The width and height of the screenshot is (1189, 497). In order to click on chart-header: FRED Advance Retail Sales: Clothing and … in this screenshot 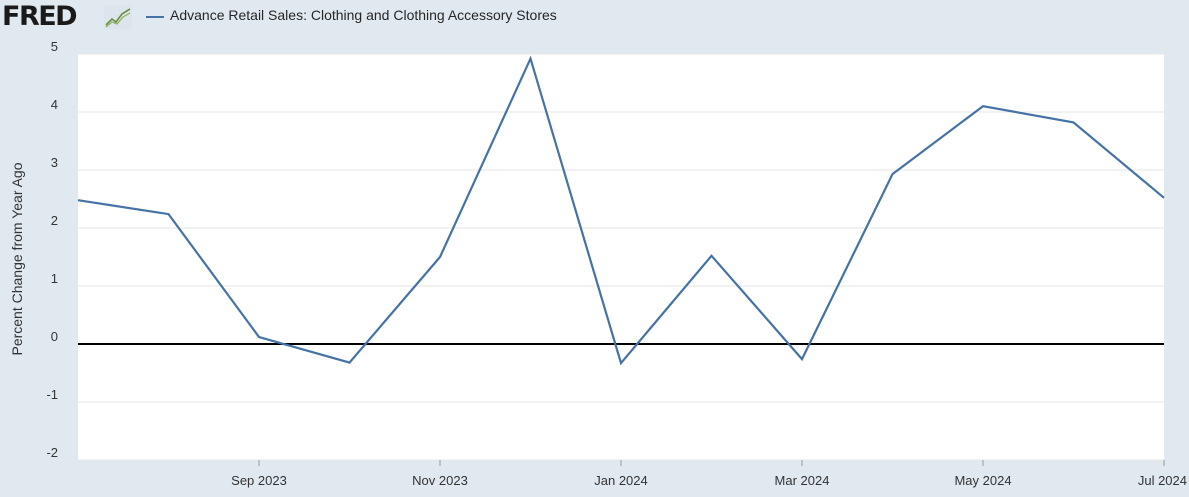, I will do `click(594, 17)`.